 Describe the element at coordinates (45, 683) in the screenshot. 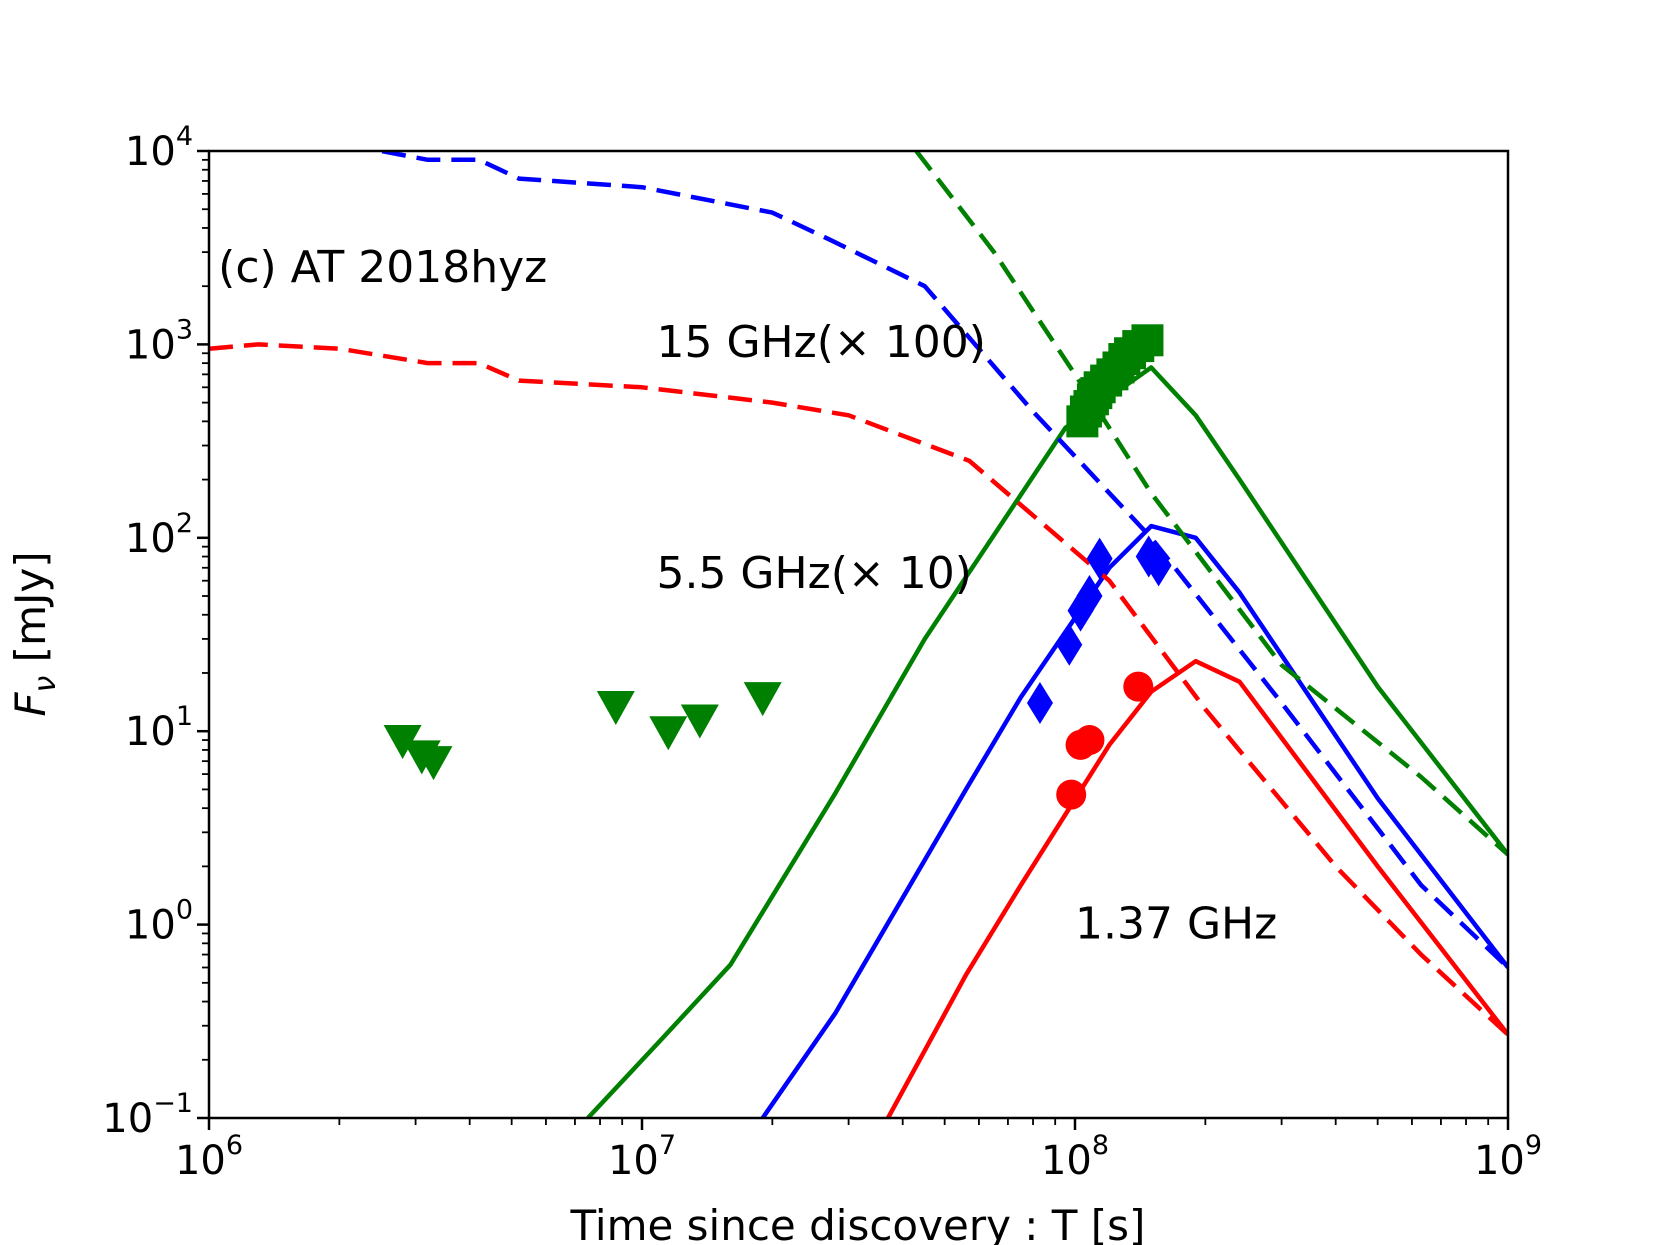

I see `y-axis-label-subscript: ν` at that location.